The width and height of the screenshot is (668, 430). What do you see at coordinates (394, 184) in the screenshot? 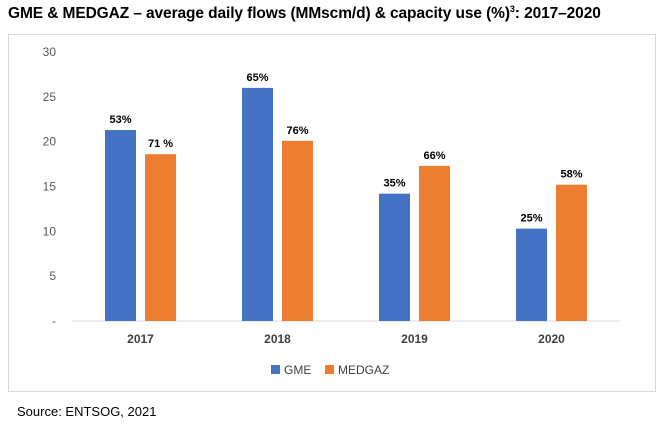
I see `data-label-gme-2019: 35%` at bounding box center [394, 184].